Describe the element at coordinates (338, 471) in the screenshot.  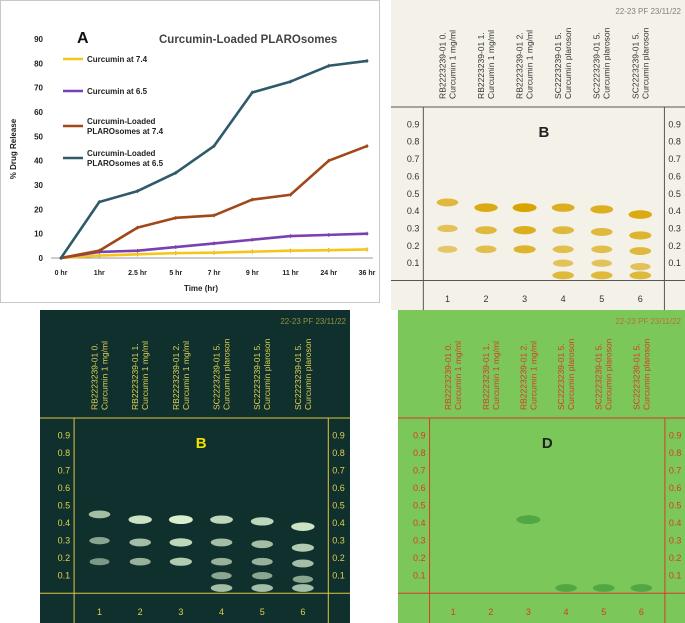
I see `rf-tick-right: 0.7` at that location.